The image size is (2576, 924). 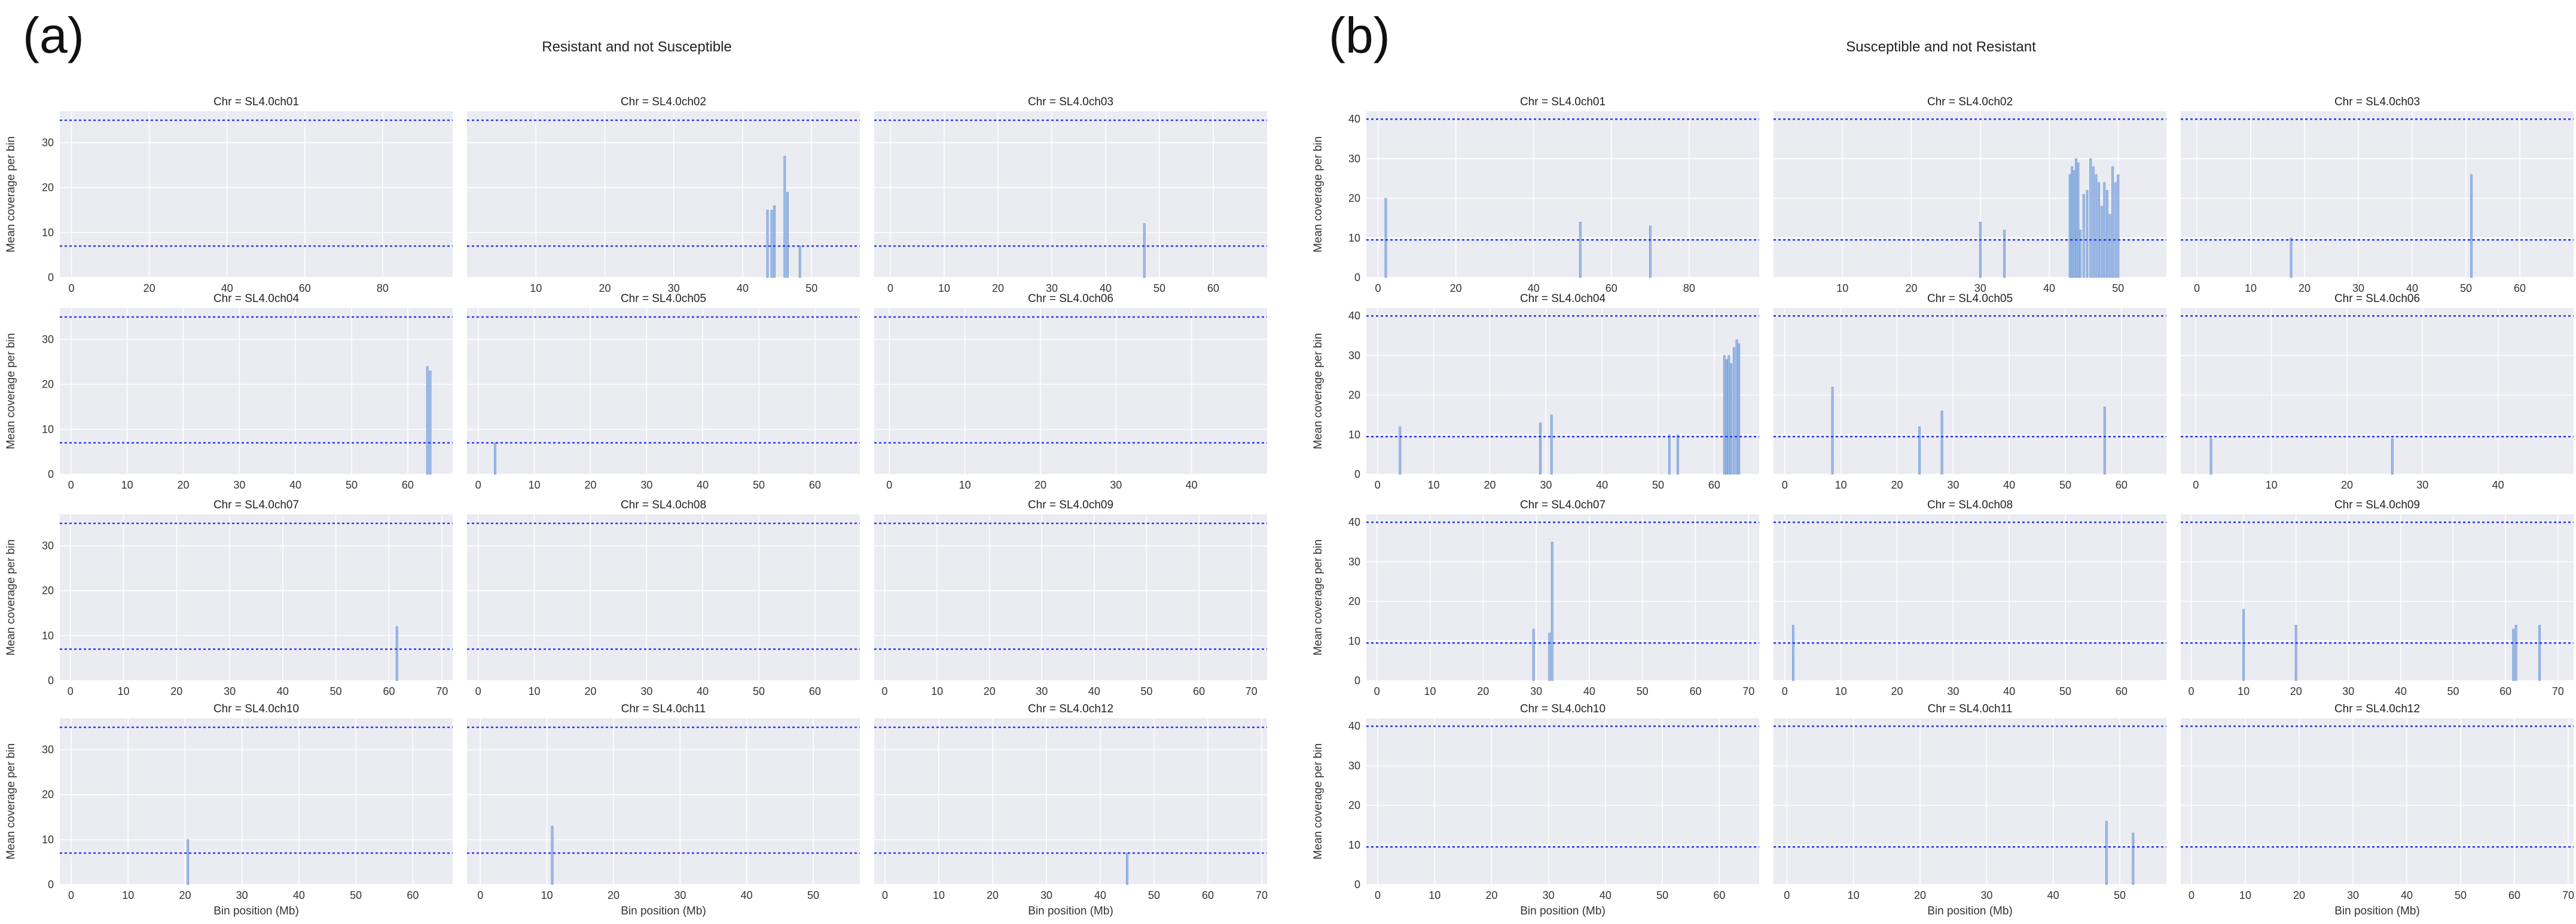 I want to click on p0-f5-xtick-3: 30, so click(x=1116, y=485).